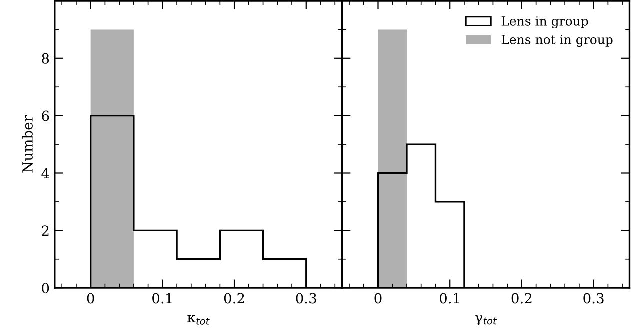  I want to click on y-tick-label: 6, so click(46, 116).